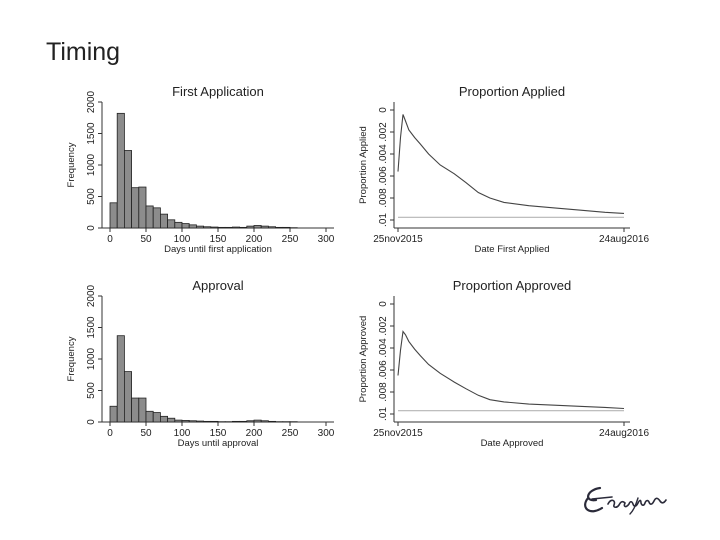 This screenshot has width=720, height=540. I want to click on y-axis-label: Proportion Approved, so click(363, 359).